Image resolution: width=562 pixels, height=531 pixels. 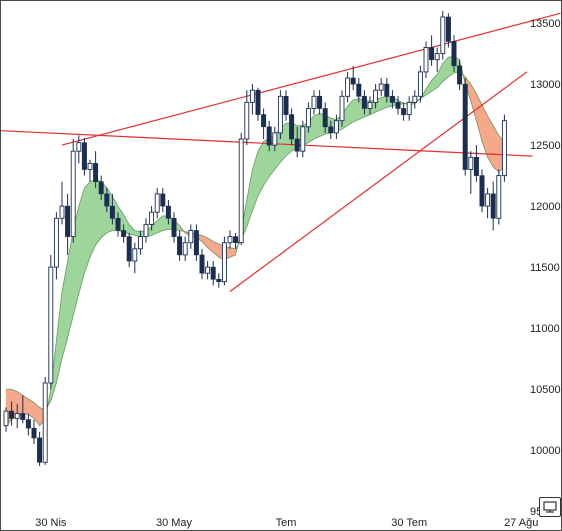 I want to click on x-tick-label: 30 May, so click(x=174, y=523).